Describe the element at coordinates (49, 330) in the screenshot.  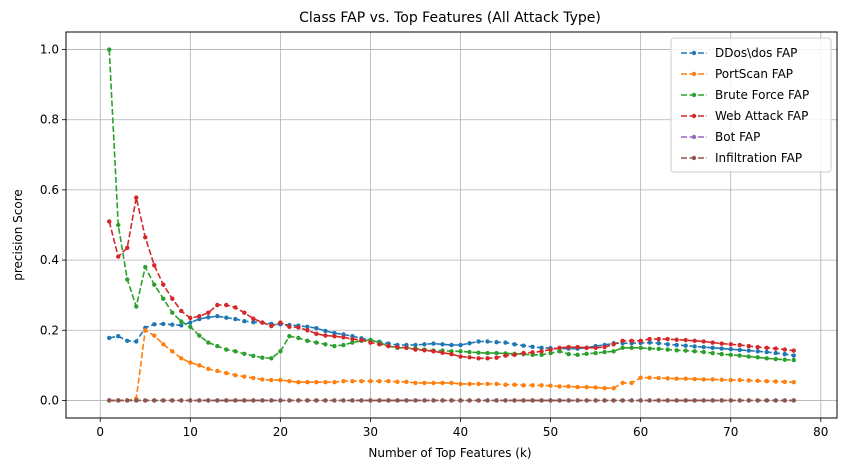
I see `y-tick-label: 0.2` at that location.